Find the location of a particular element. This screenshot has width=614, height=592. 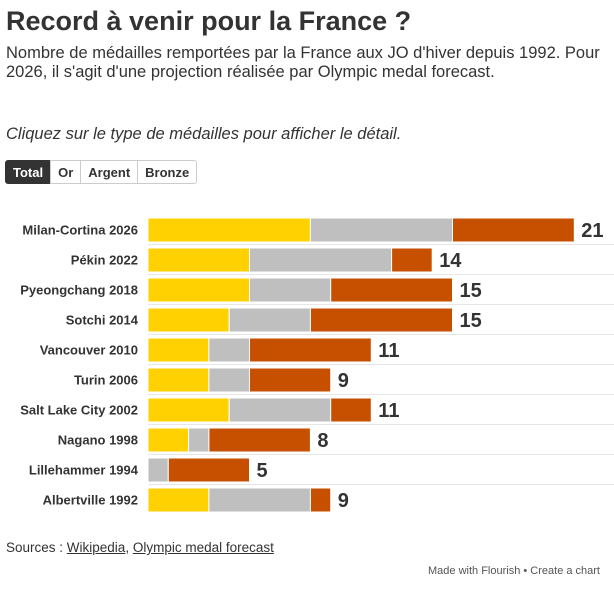

total-value-label: 21 is located at coordinates (592, 231).